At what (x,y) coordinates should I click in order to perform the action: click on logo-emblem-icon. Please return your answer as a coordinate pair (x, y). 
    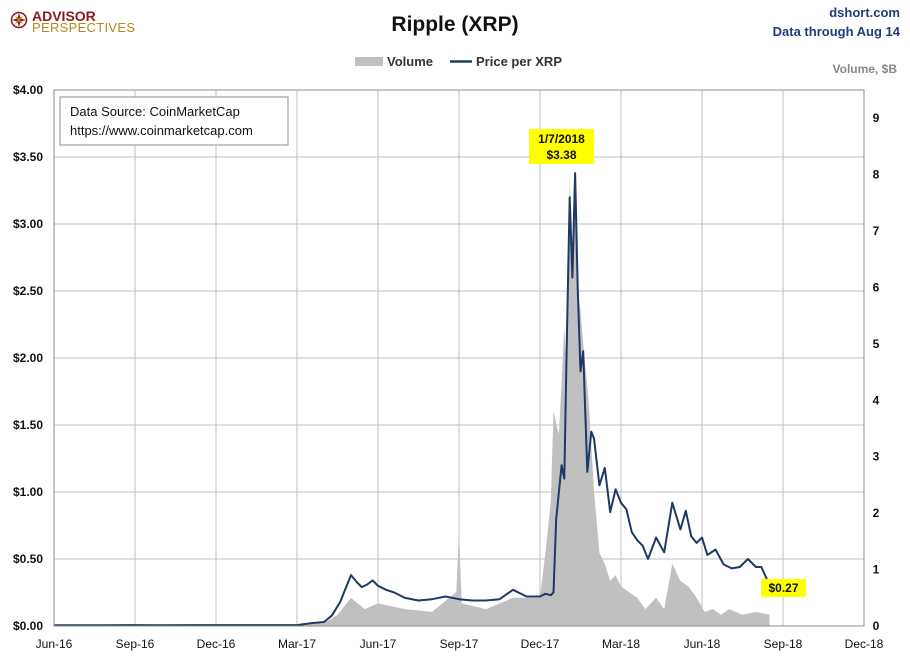
    Looking at the image, I should click on (19, 20).